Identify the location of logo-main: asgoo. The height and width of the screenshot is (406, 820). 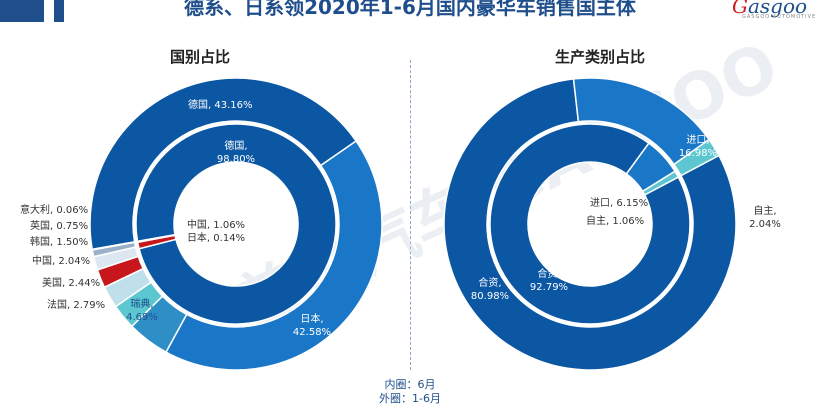
(777, 9).